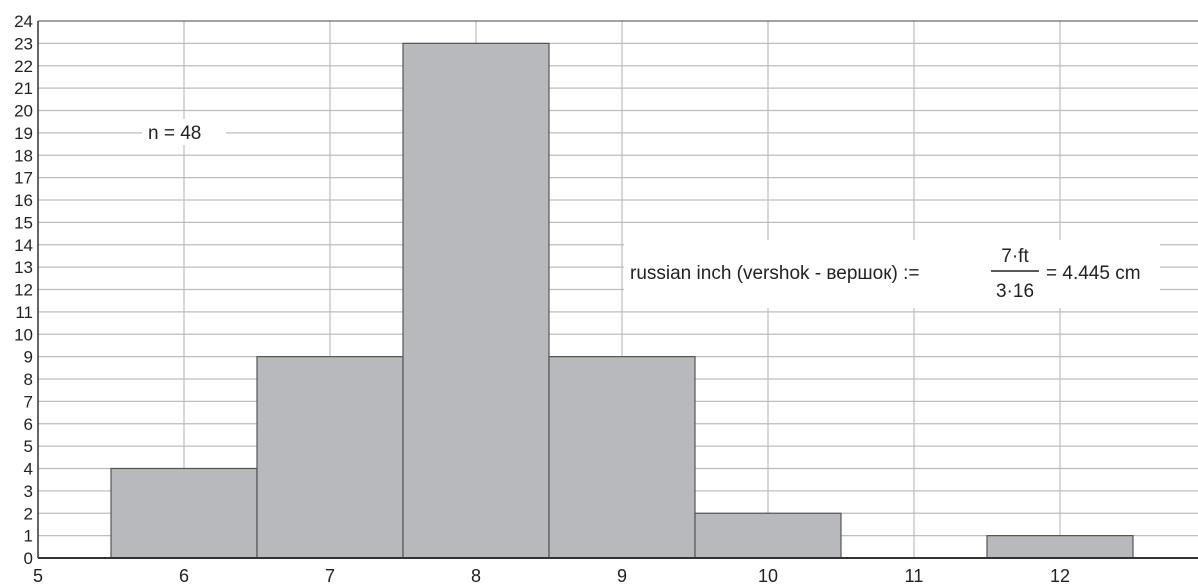  I want to click on formula-rhs: = 4.445 cm, so click(1093, 273).